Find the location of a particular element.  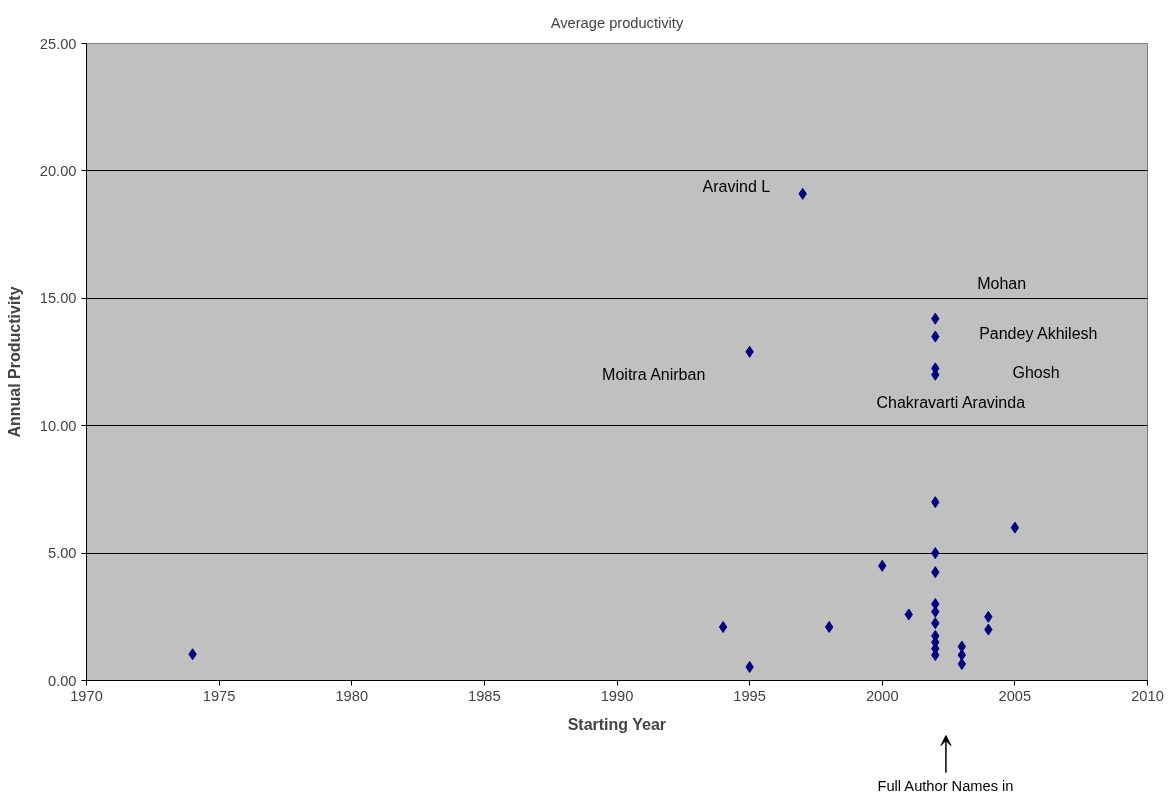

x-tick-label: 1995 is located at coordinates (749, 695).